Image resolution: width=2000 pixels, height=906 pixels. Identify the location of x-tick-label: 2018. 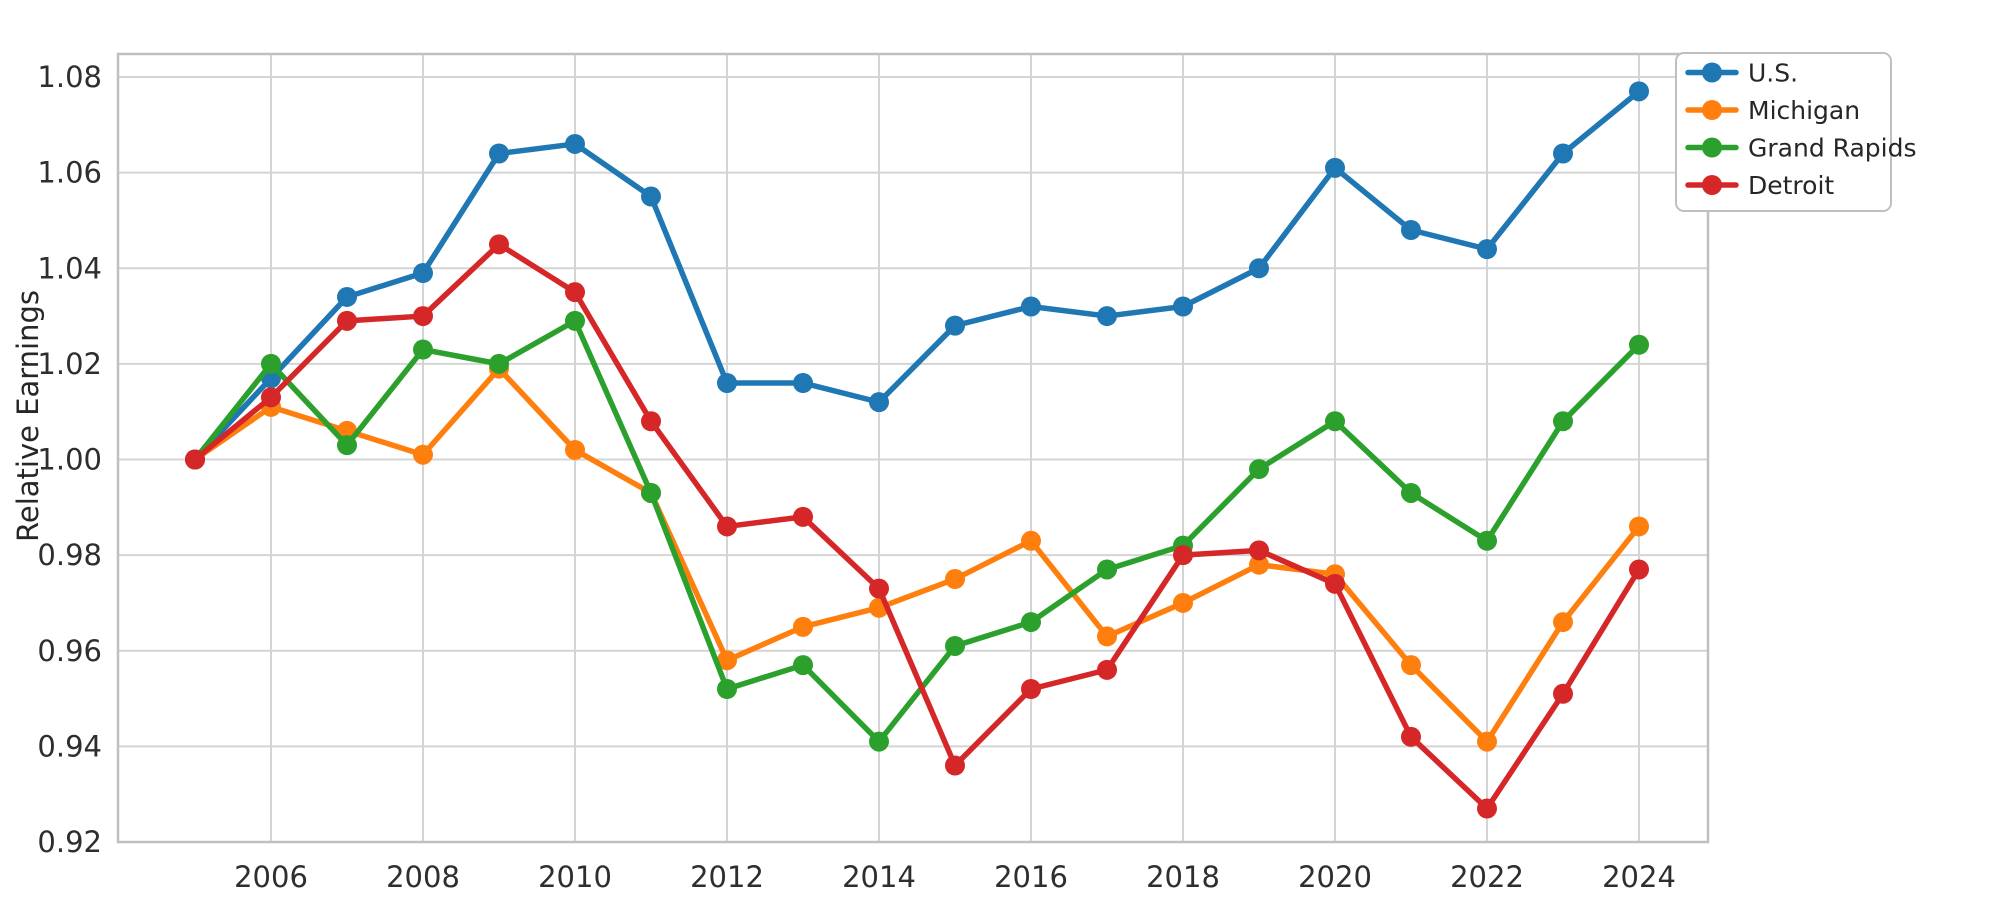
(1183, 877).